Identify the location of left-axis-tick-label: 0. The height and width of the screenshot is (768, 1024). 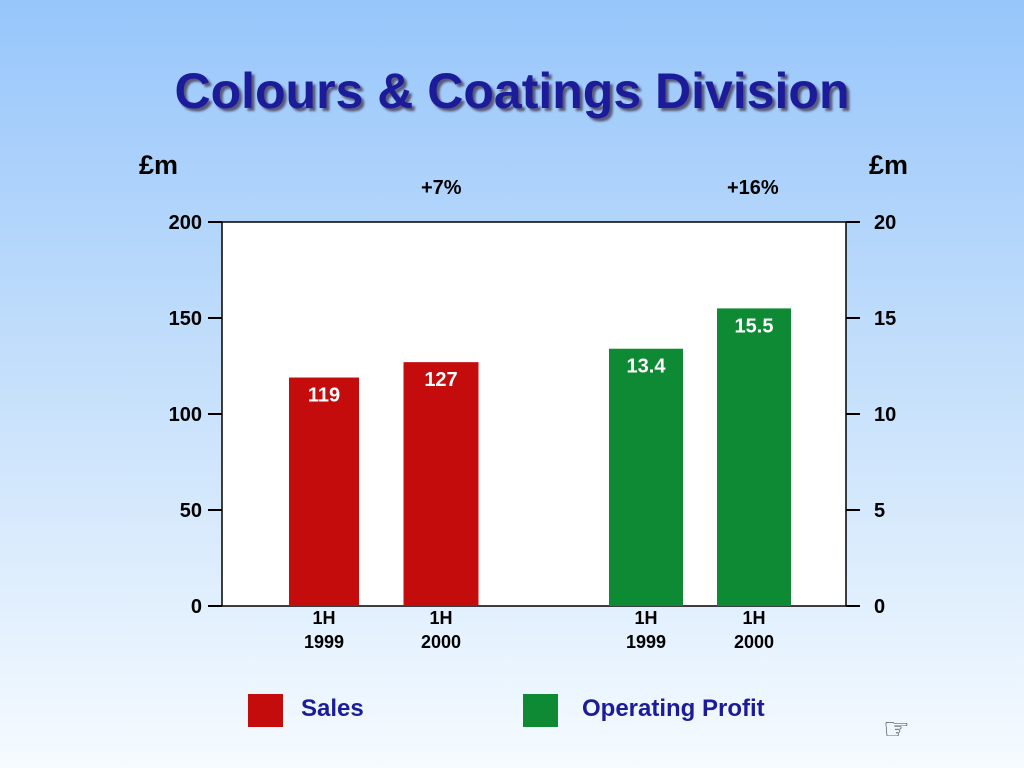
(196, 607).